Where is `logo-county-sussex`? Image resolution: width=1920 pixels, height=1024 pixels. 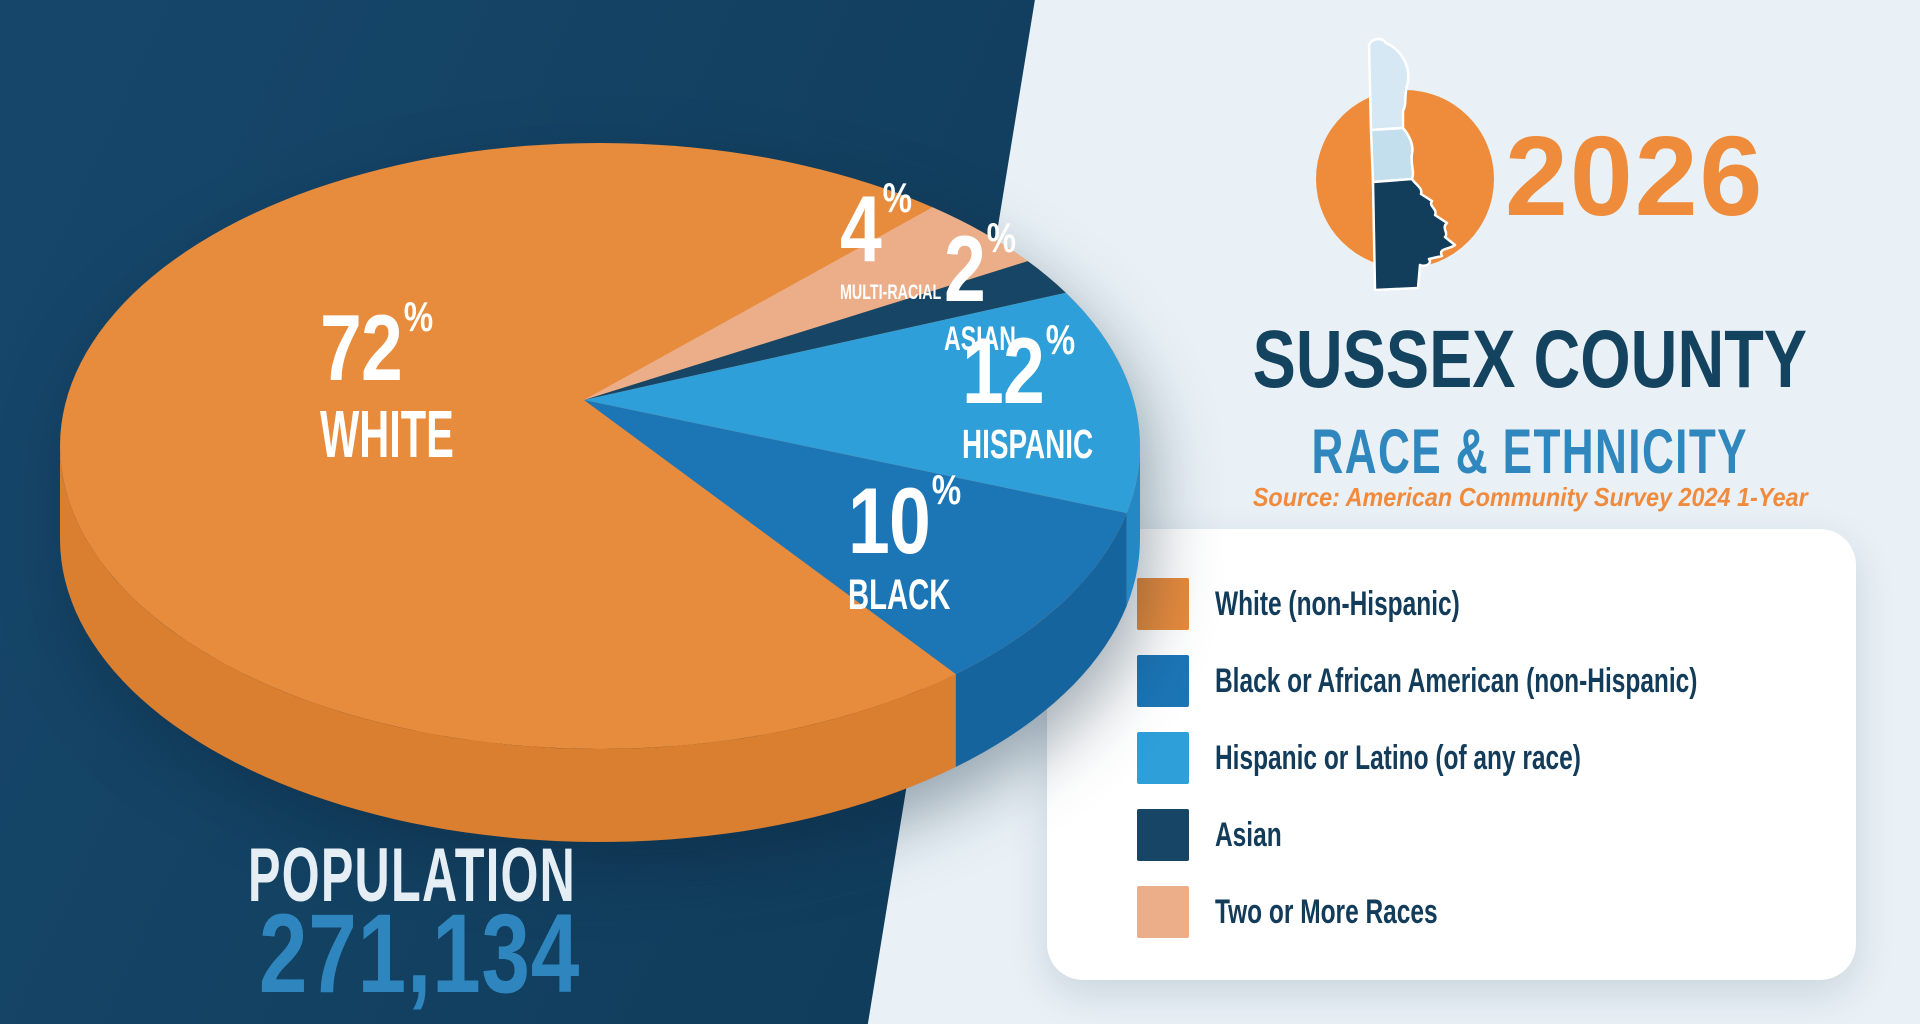 logo-county-sussex is located at coordinates (1414, 234).